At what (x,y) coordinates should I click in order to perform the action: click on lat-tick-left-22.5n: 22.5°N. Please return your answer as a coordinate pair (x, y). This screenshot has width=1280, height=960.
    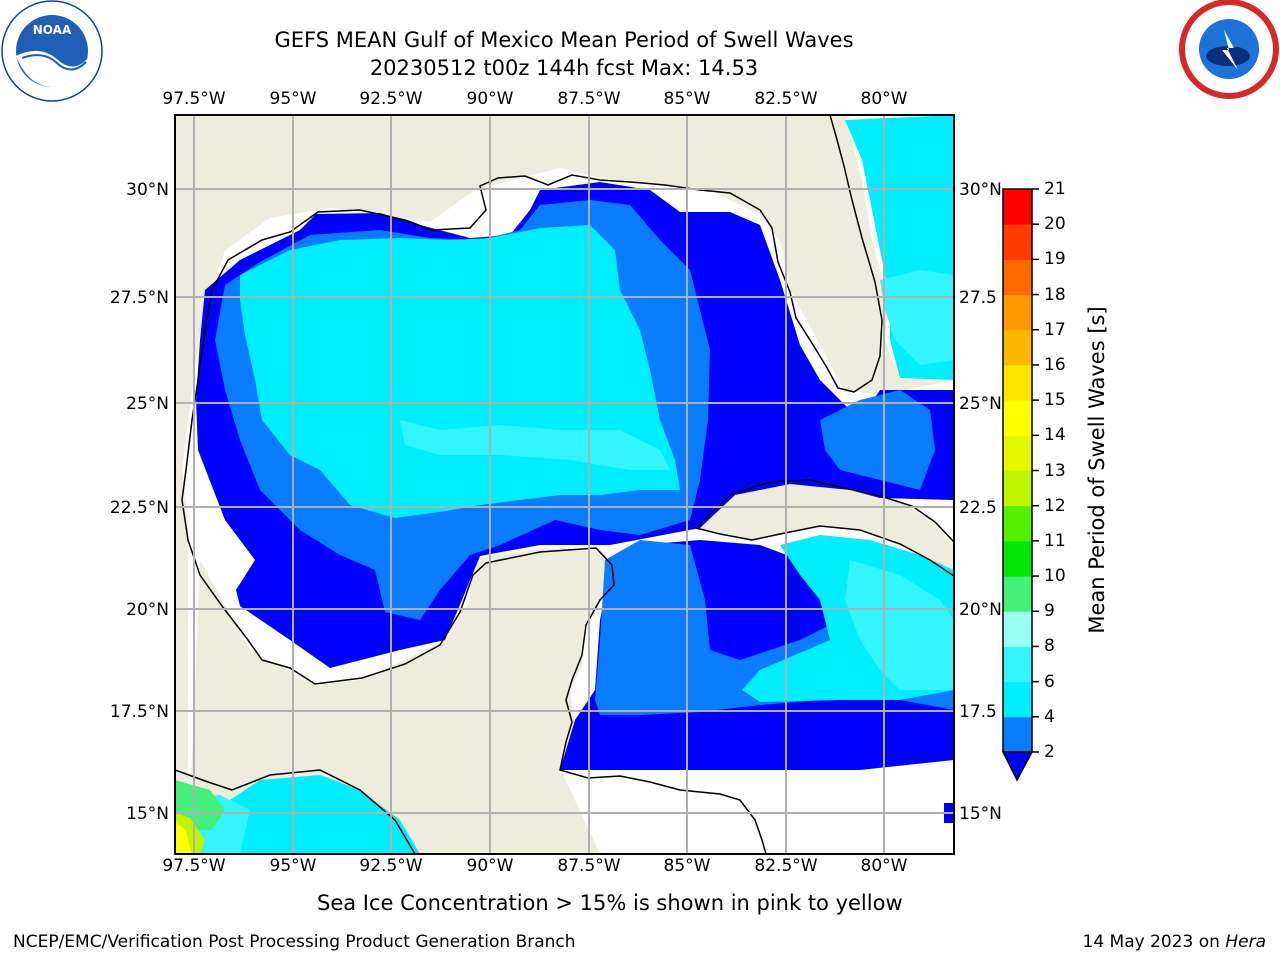
    Looking at the image, I should click on (139, 508).